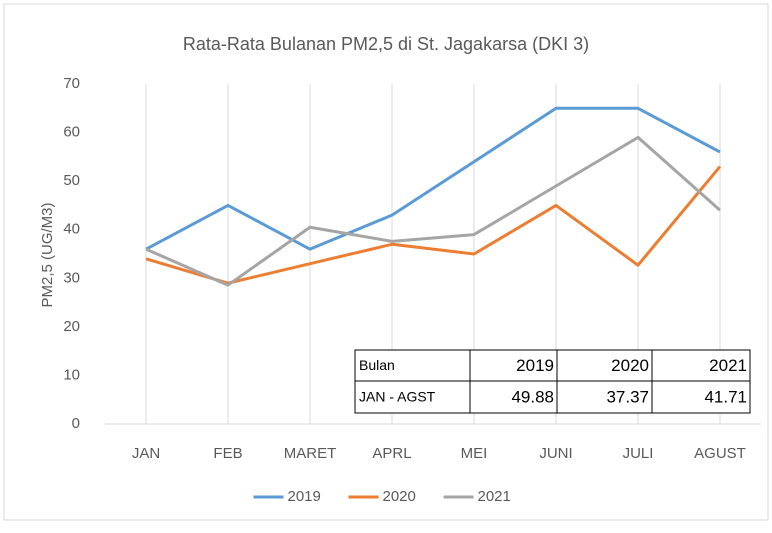  What do you see at coordinates (71, 180) in the screenshot?
I see `y-tick-label: 50` at bounding box center [71, 180].